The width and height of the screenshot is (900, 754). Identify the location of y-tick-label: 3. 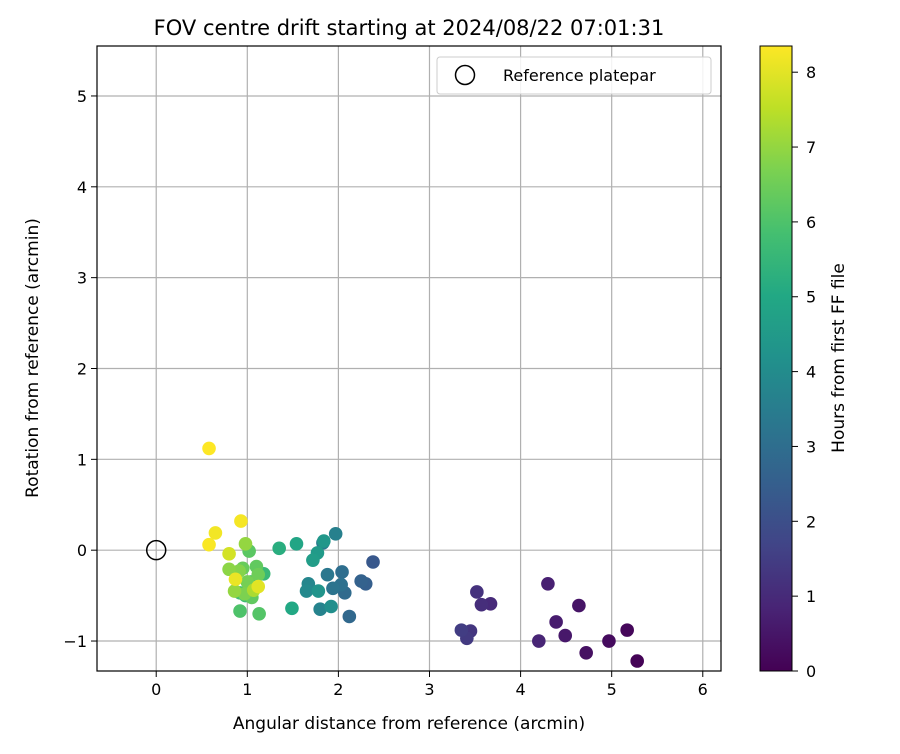
(82, 278).